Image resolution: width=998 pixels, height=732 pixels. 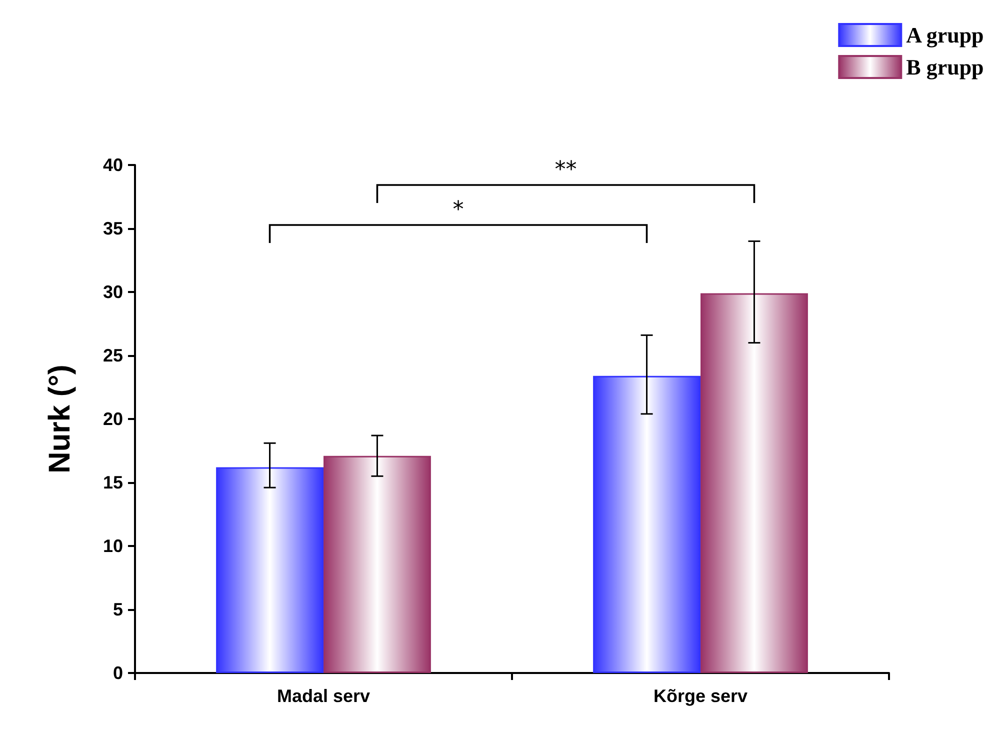 What do you see at coordinates (117, 673) in the screenshot?
I see `y-tick-label: 0` at bounding box center [117, 673].